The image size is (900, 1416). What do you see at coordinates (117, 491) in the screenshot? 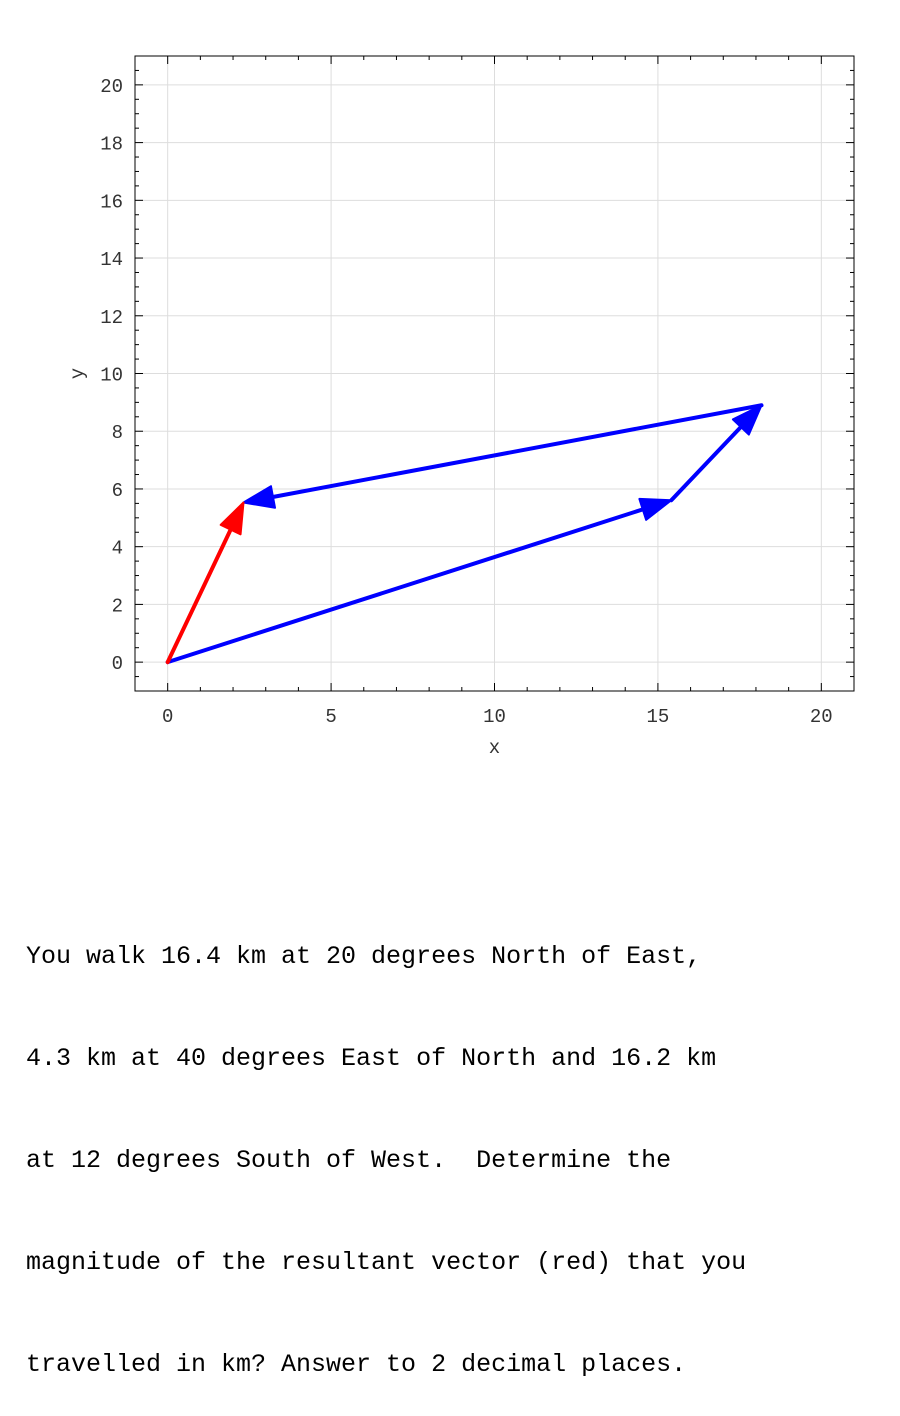
I see `y-tick-label: 6` at bounding box center [117, 491].